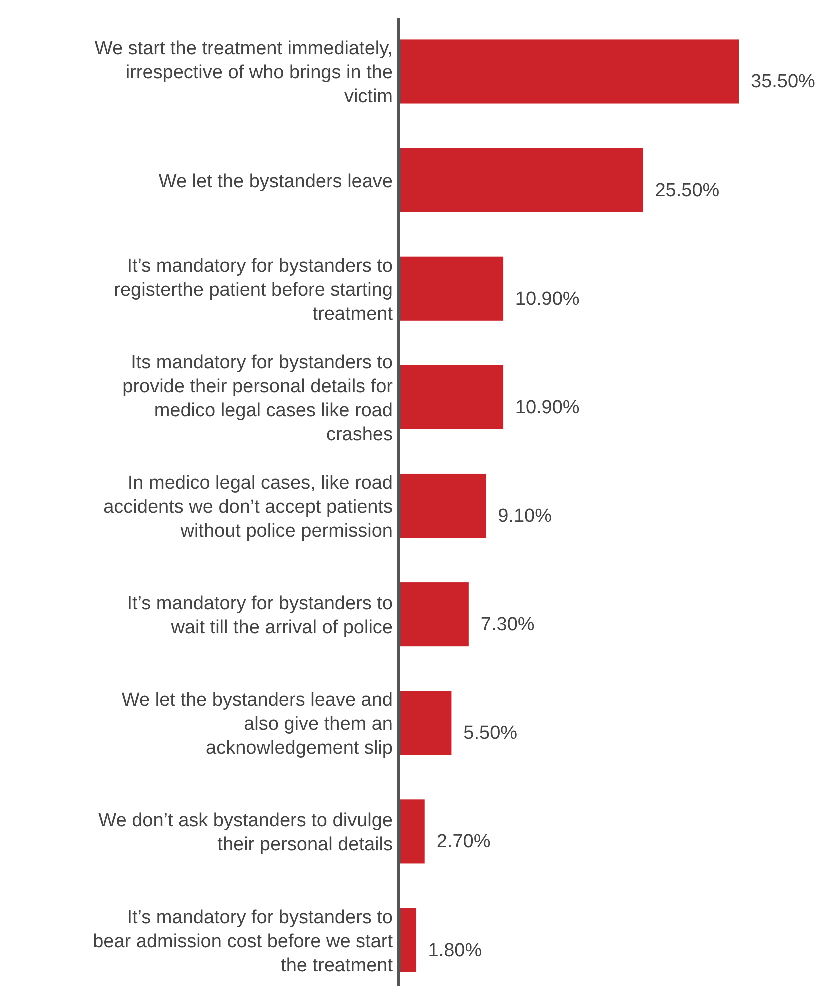  I want to click on y-tick-label: We start the treatment immediately, irrespective of who brings in the victim, so click(243, 73).